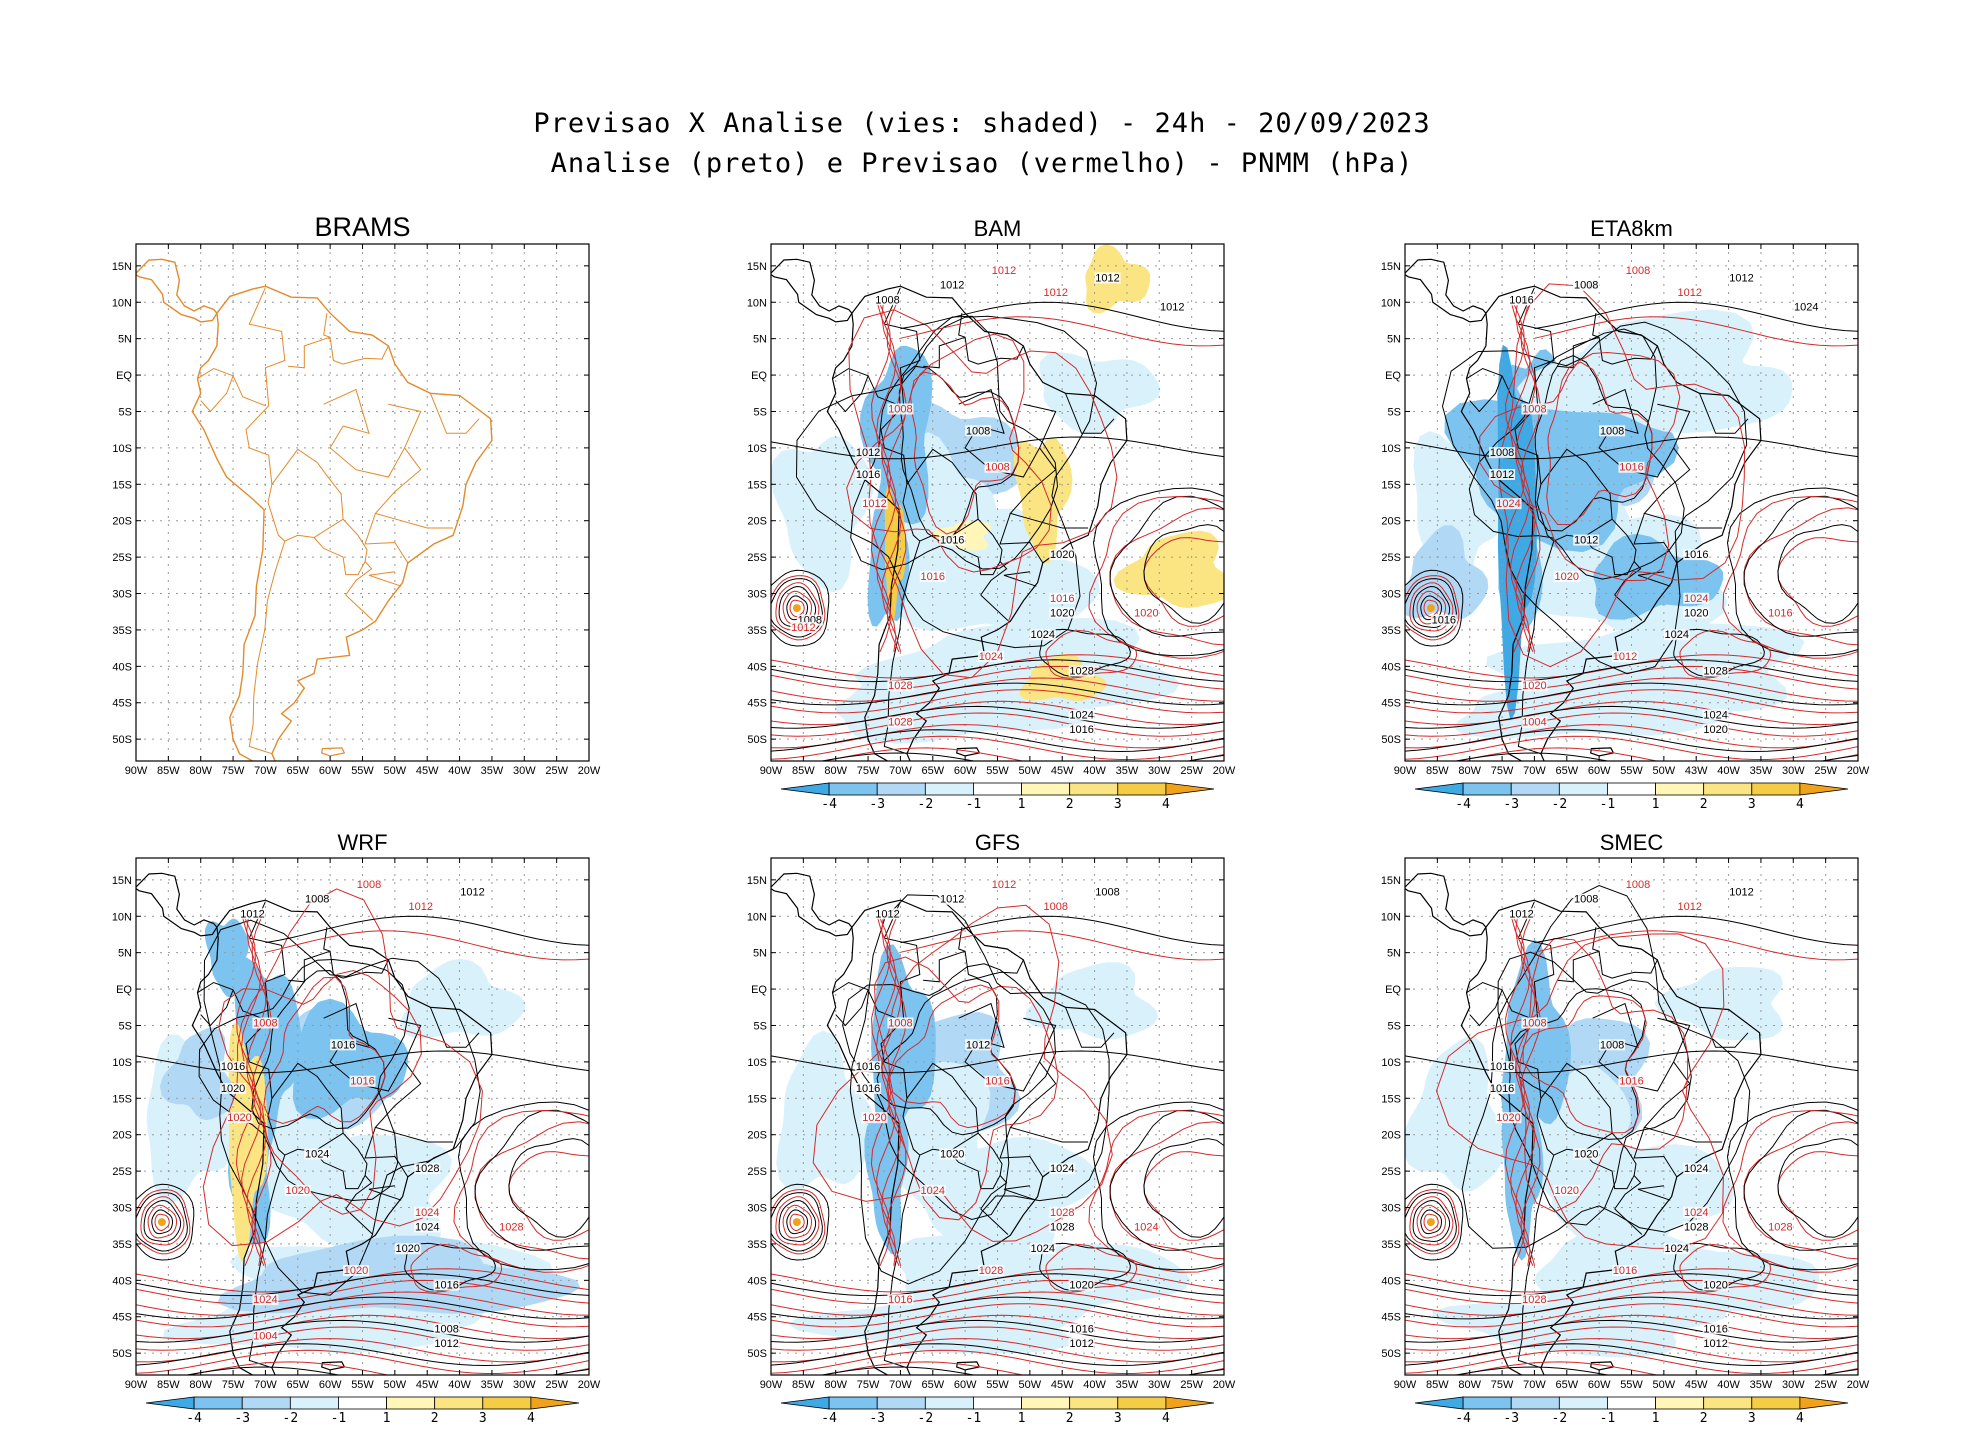 Image resolution: width=1964 pixels, height=1436 pixels. What do you see at coordinates (1715, 730) in the screenshot?
I see `isobar-label-analysis: 1020` at bounding box center [1715, 730].